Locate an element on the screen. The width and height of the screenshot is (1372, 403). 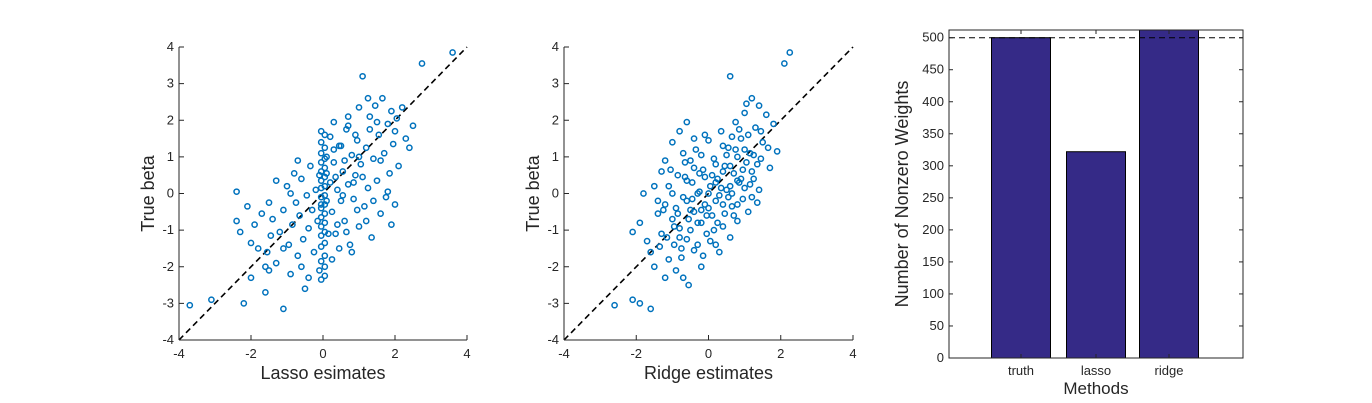
y-tick-label: -1 is located at coordinates (168, 229).